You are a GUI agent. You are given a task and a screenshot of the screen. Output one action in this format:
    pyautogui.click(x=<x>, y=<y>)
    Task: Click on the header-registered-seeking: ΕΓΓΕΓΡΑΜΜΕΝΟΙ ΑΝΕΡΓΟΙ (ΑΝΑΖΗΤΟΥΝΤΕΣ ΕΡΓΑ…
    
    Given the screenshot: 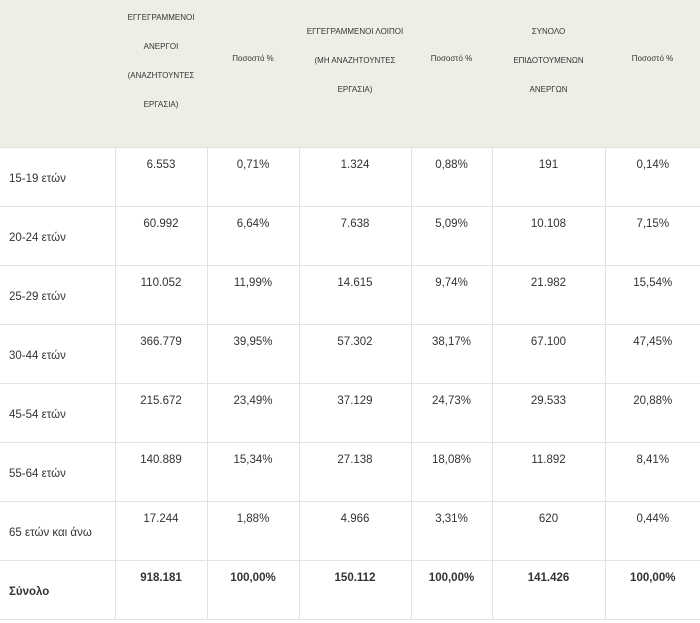 What is the action you would take?
    pyautogui.click(x=161, y=73)
    